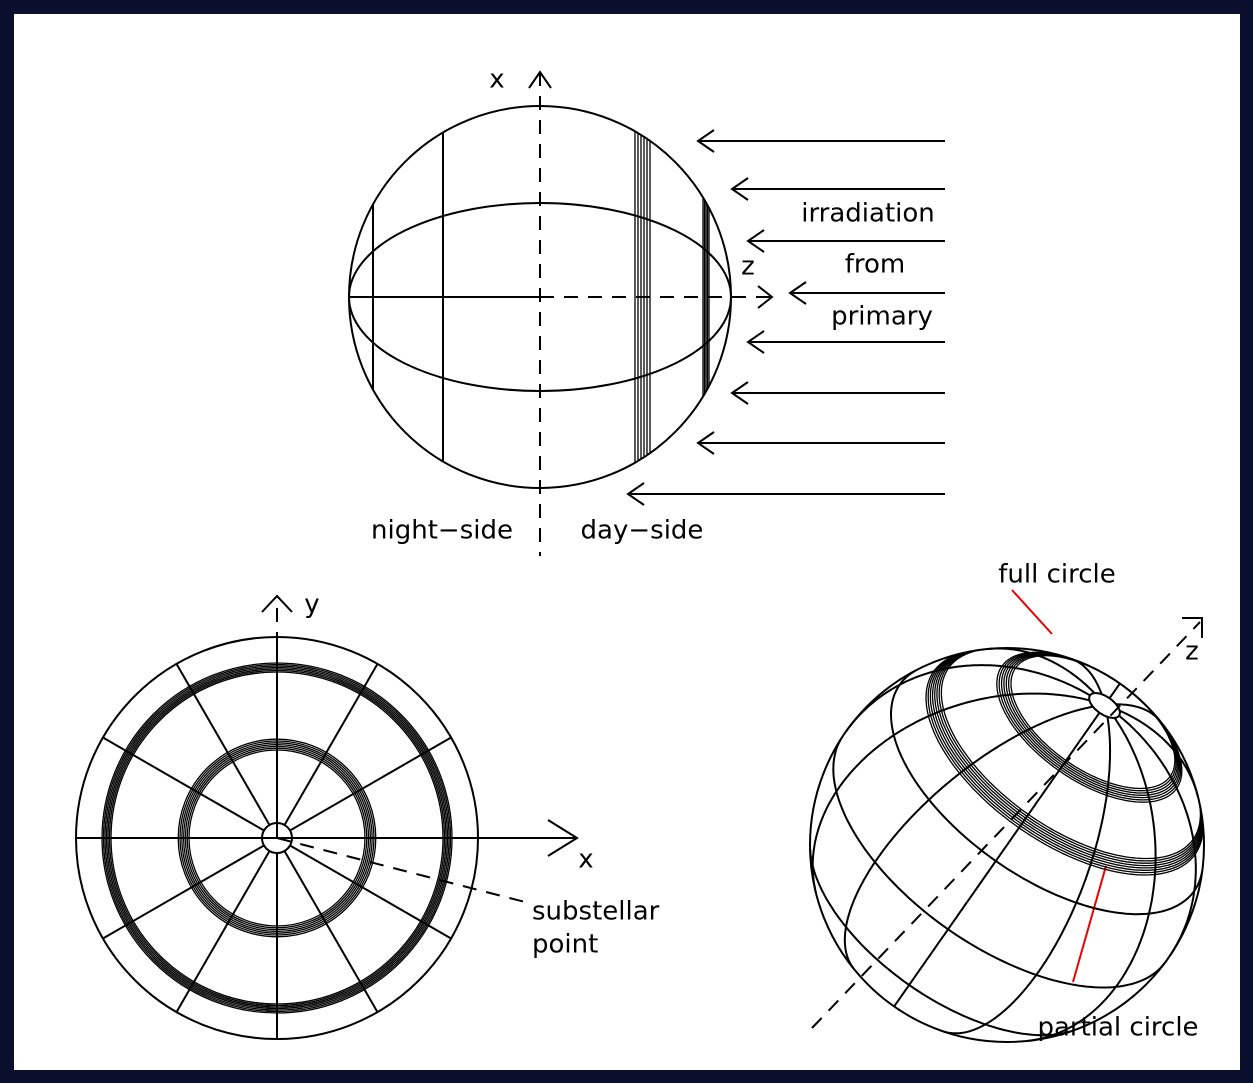  I want to click on pointer, so click(401, 870).